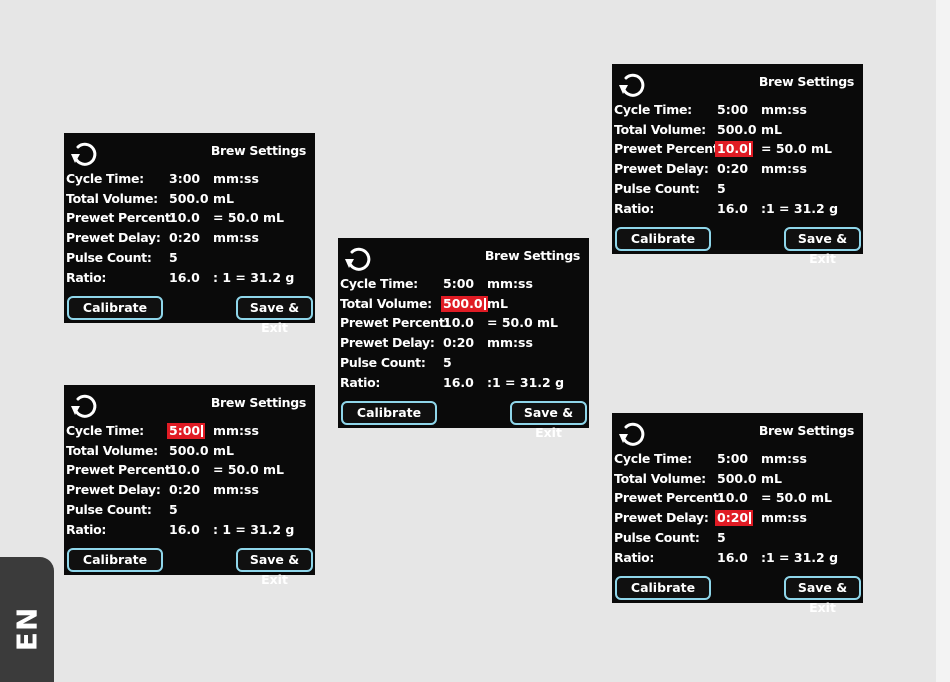  Describe the element at coordinates (185, 178) in the screenshot. I see `setting-value: 3:00` at that location.